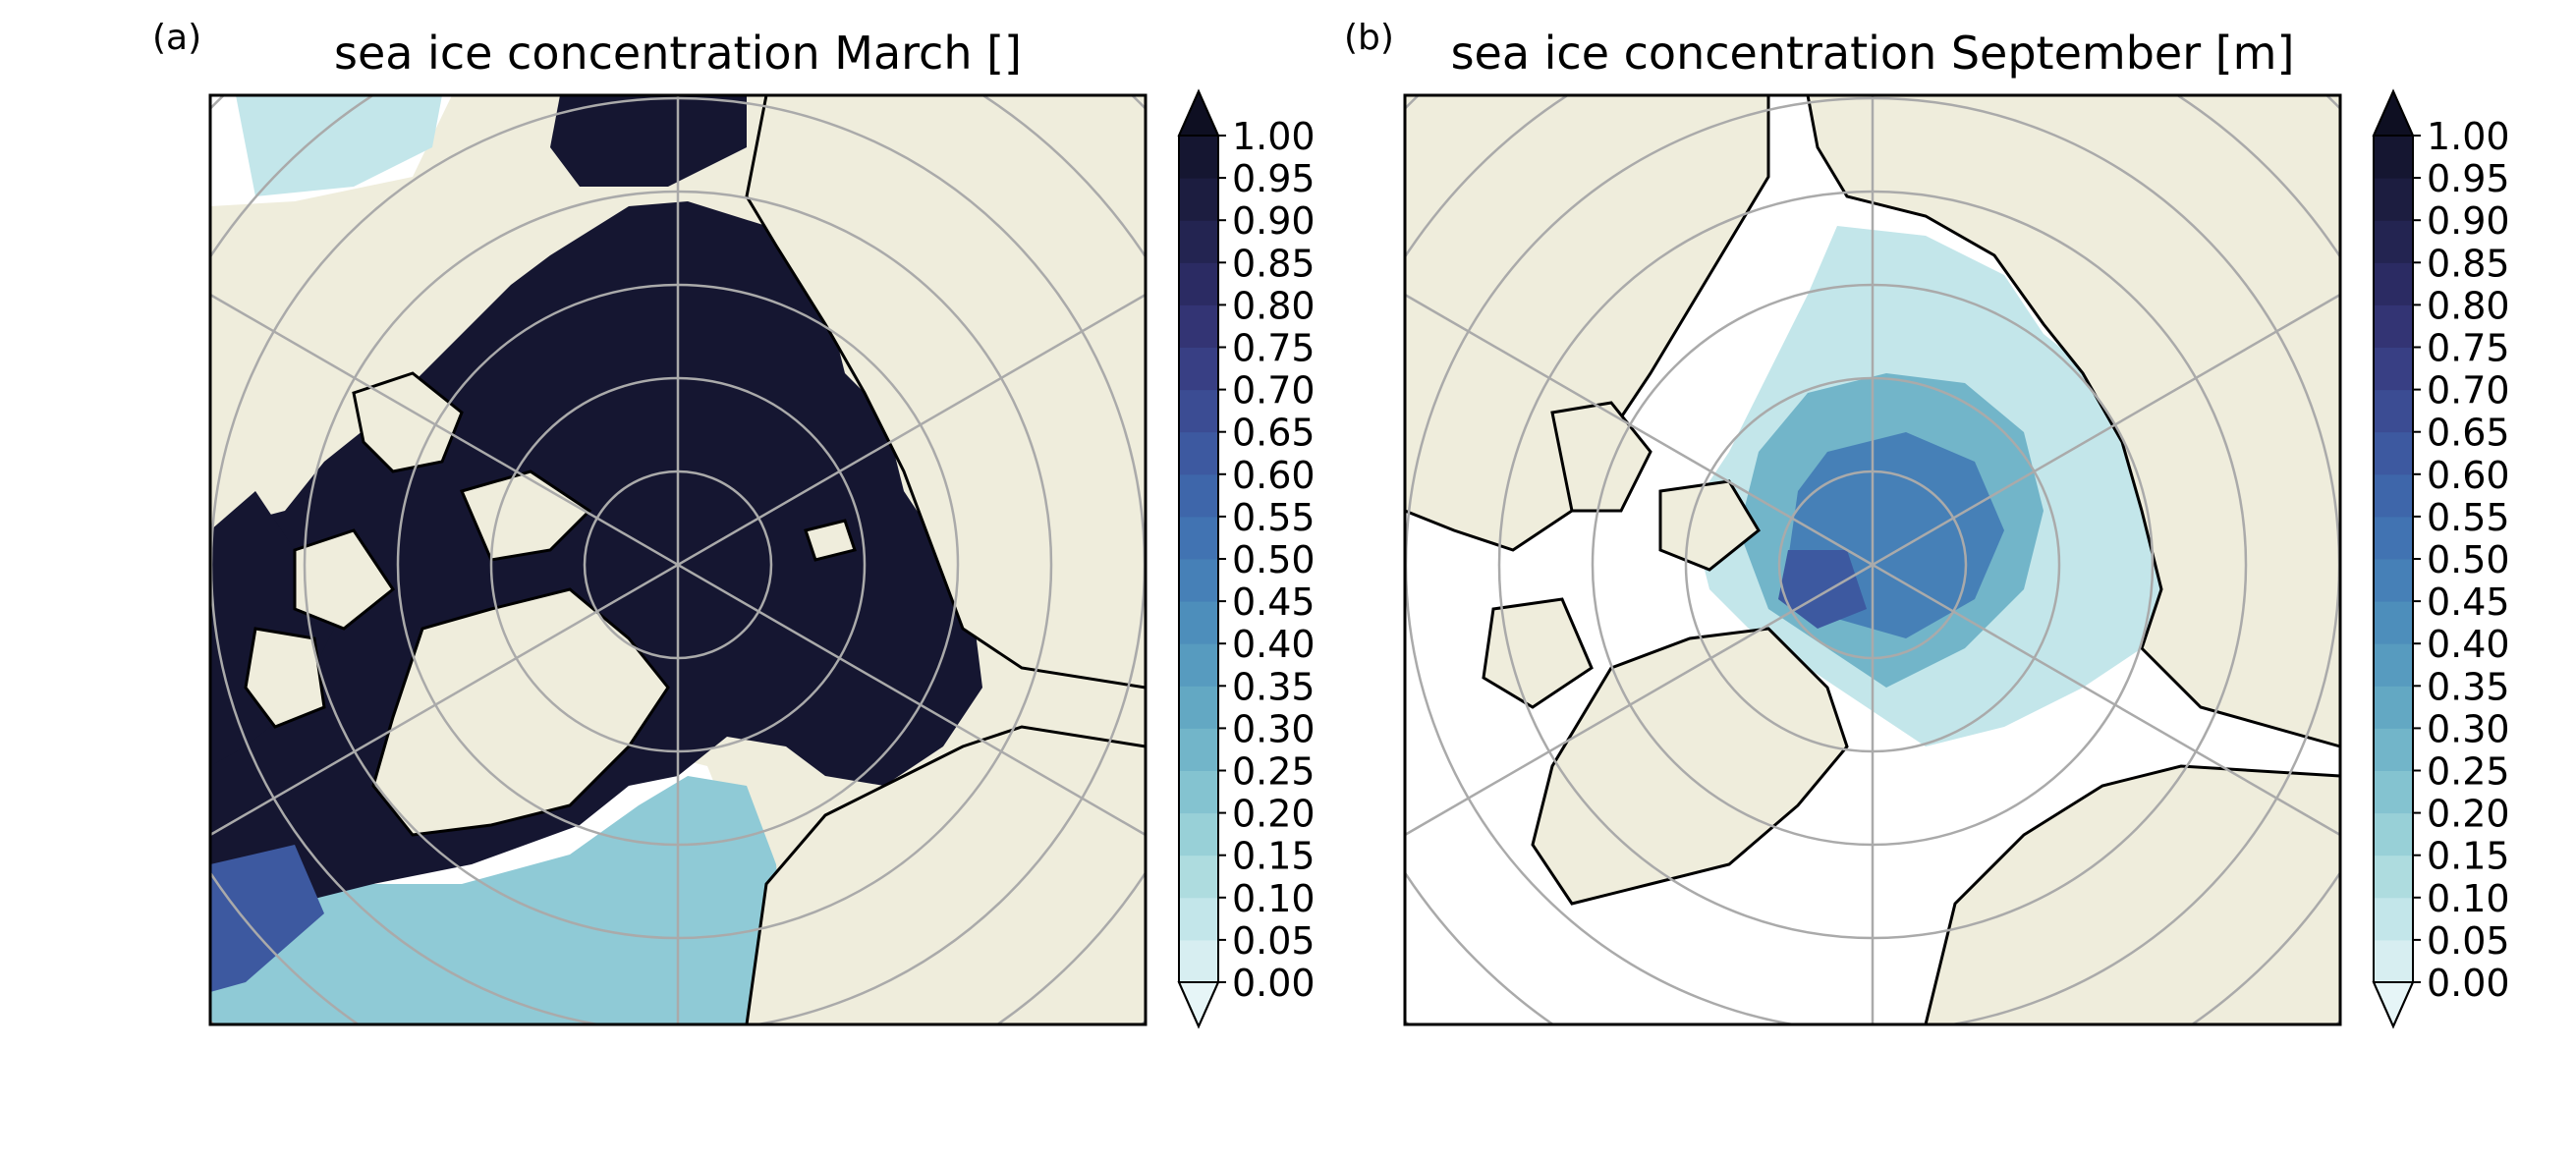 This screenshot has width=2576, height=1160. Describe the element at coordinates (2468, 305) in the screenshot. I see `colorbar-b-tick-label: 0.80` at that location.